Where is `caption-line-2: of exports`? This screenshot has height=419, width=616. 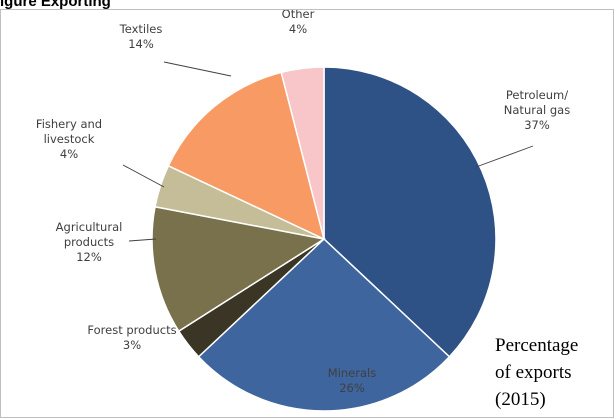 caption-line-2: of exports is located at coordinates (533, 372).